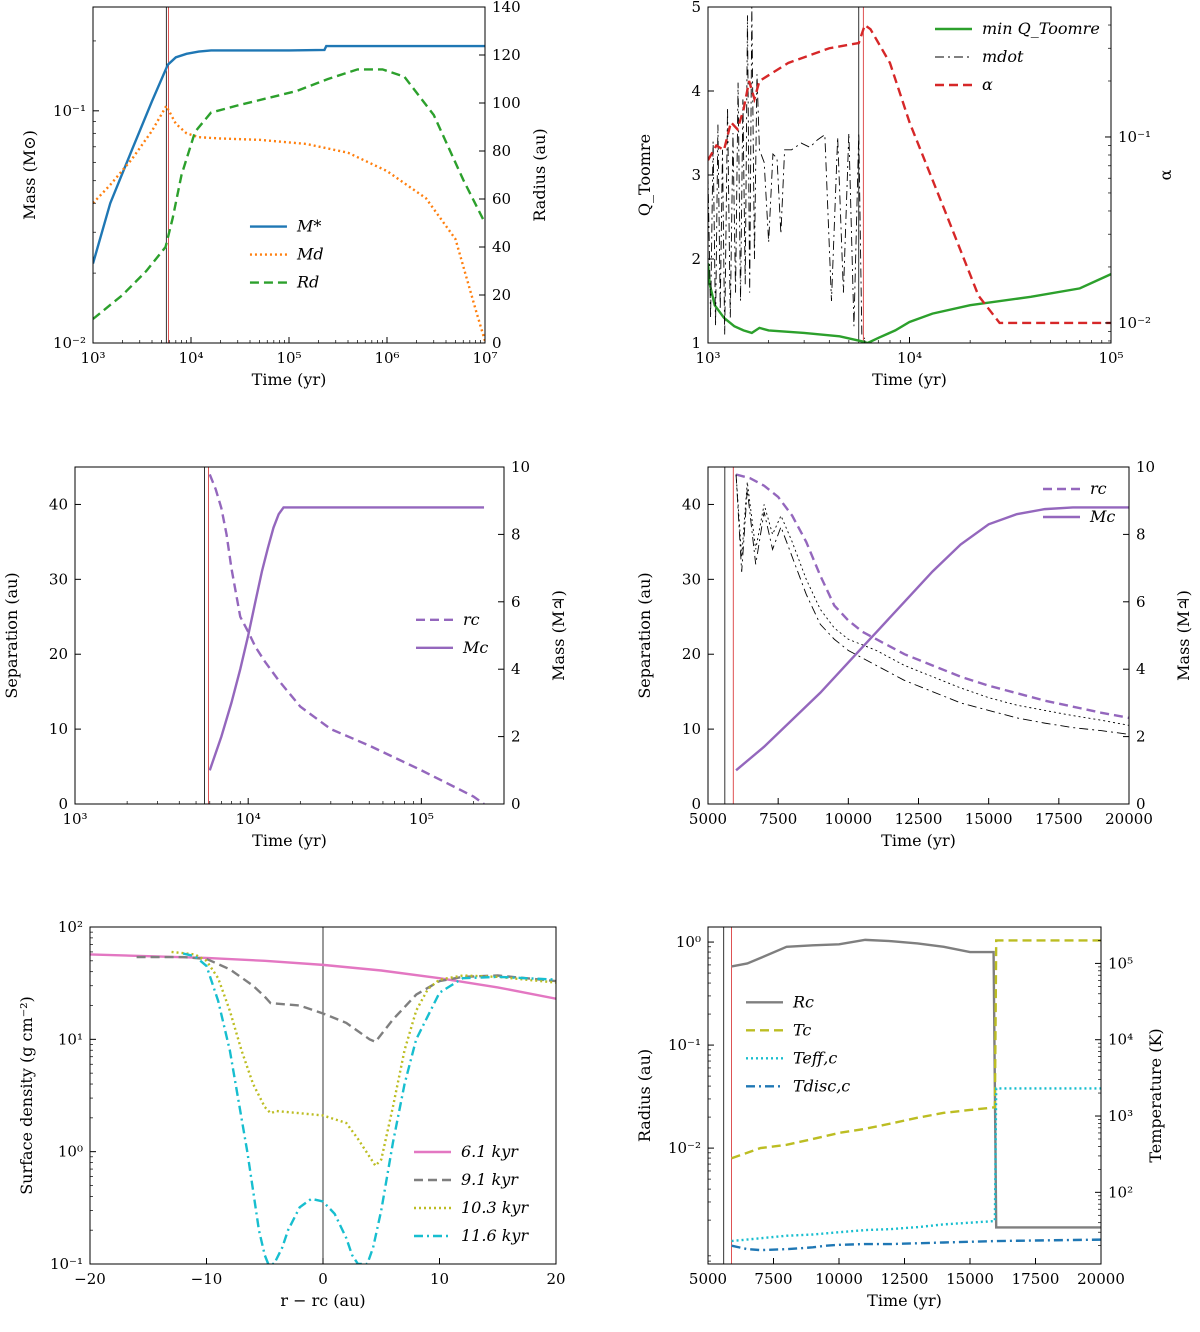 The width and height of the screenshot is (1200, 1332). I want to click on legend-p5: 6.1 kyr 9.1 kyr 10.3 kyr 11.6 kyr, so click(471, 1193).